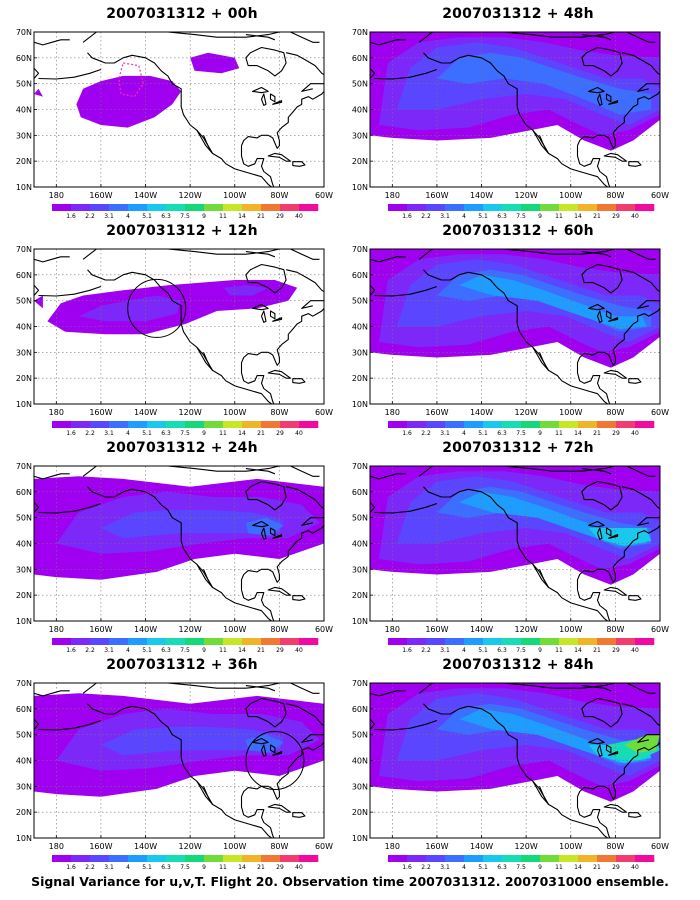 The height and width of the screenshot is (900, 700). What do you see at coordinates (24, 786) in the screenshot?
I see `lat-tick-label: 30N` at bounding box center [24, 786].